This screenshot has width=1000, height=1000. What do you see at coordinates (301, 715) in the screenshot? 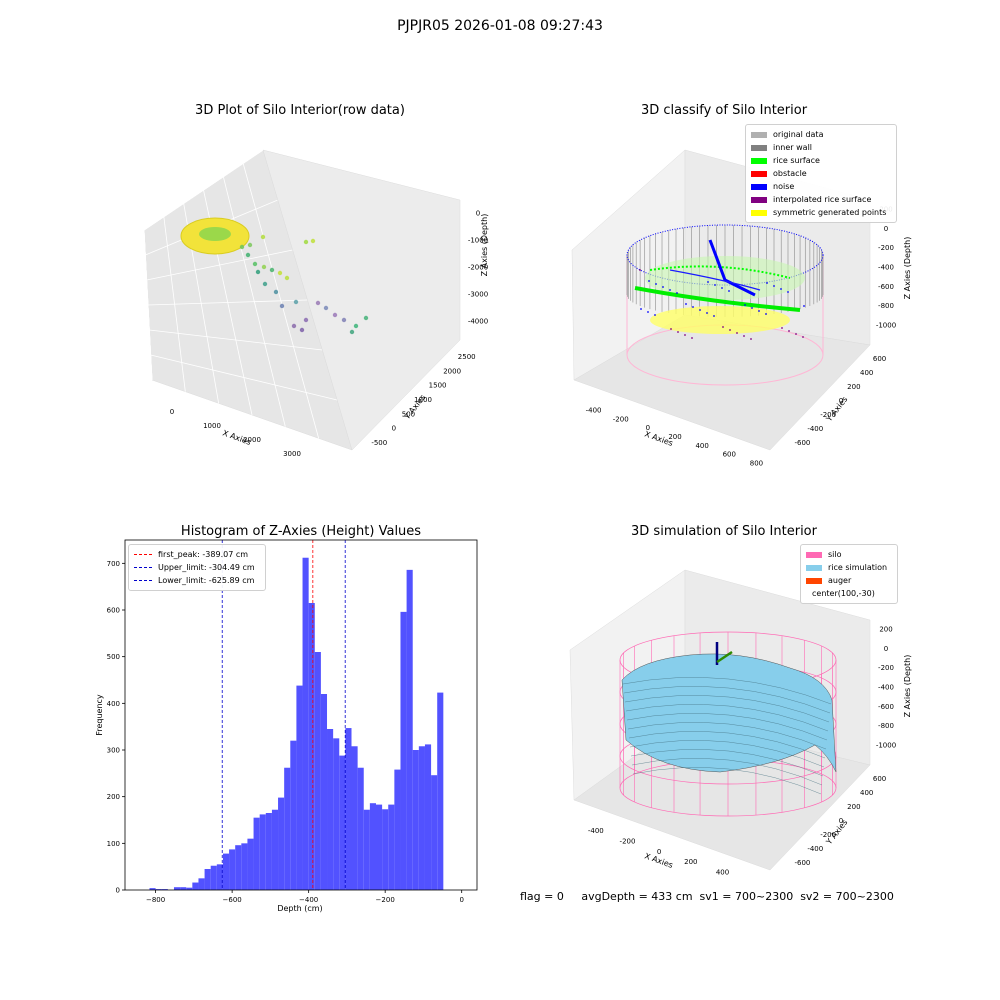
I see `plot-frame` at bounding box center [301, 715].